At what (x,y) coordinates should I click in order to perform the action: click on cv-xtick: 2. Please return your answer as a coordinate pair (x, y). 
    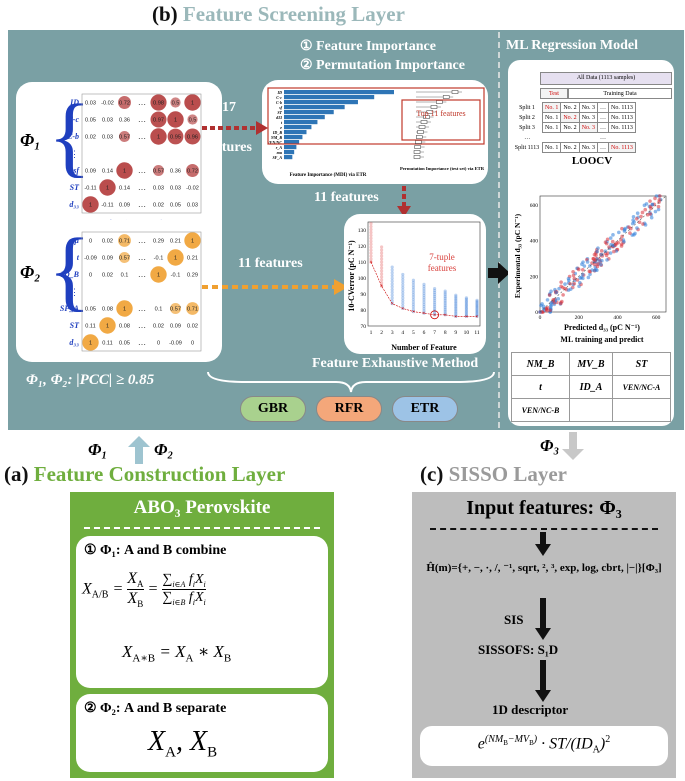
    Looking at the image, I should click on (381, 333).